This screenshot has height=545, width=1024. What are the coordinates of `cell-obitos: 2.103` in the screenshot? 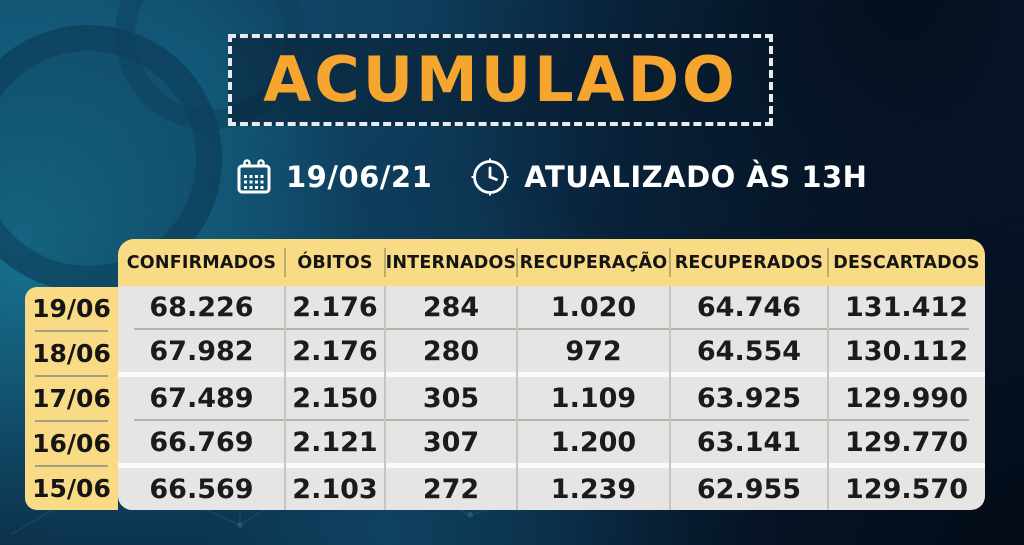 It's located at (335, 489).